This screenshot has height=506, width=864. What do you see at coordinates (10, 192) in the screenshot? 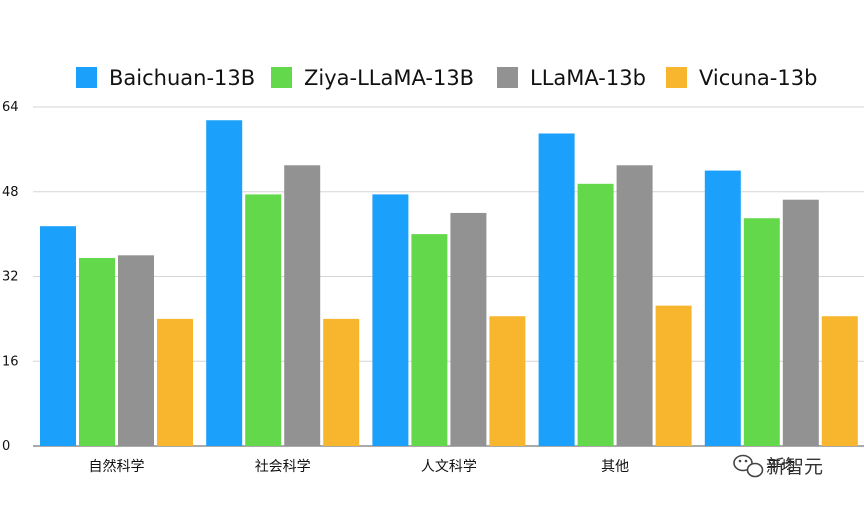
I see `y-tick-label: 48` at bounding box center [10, 192].